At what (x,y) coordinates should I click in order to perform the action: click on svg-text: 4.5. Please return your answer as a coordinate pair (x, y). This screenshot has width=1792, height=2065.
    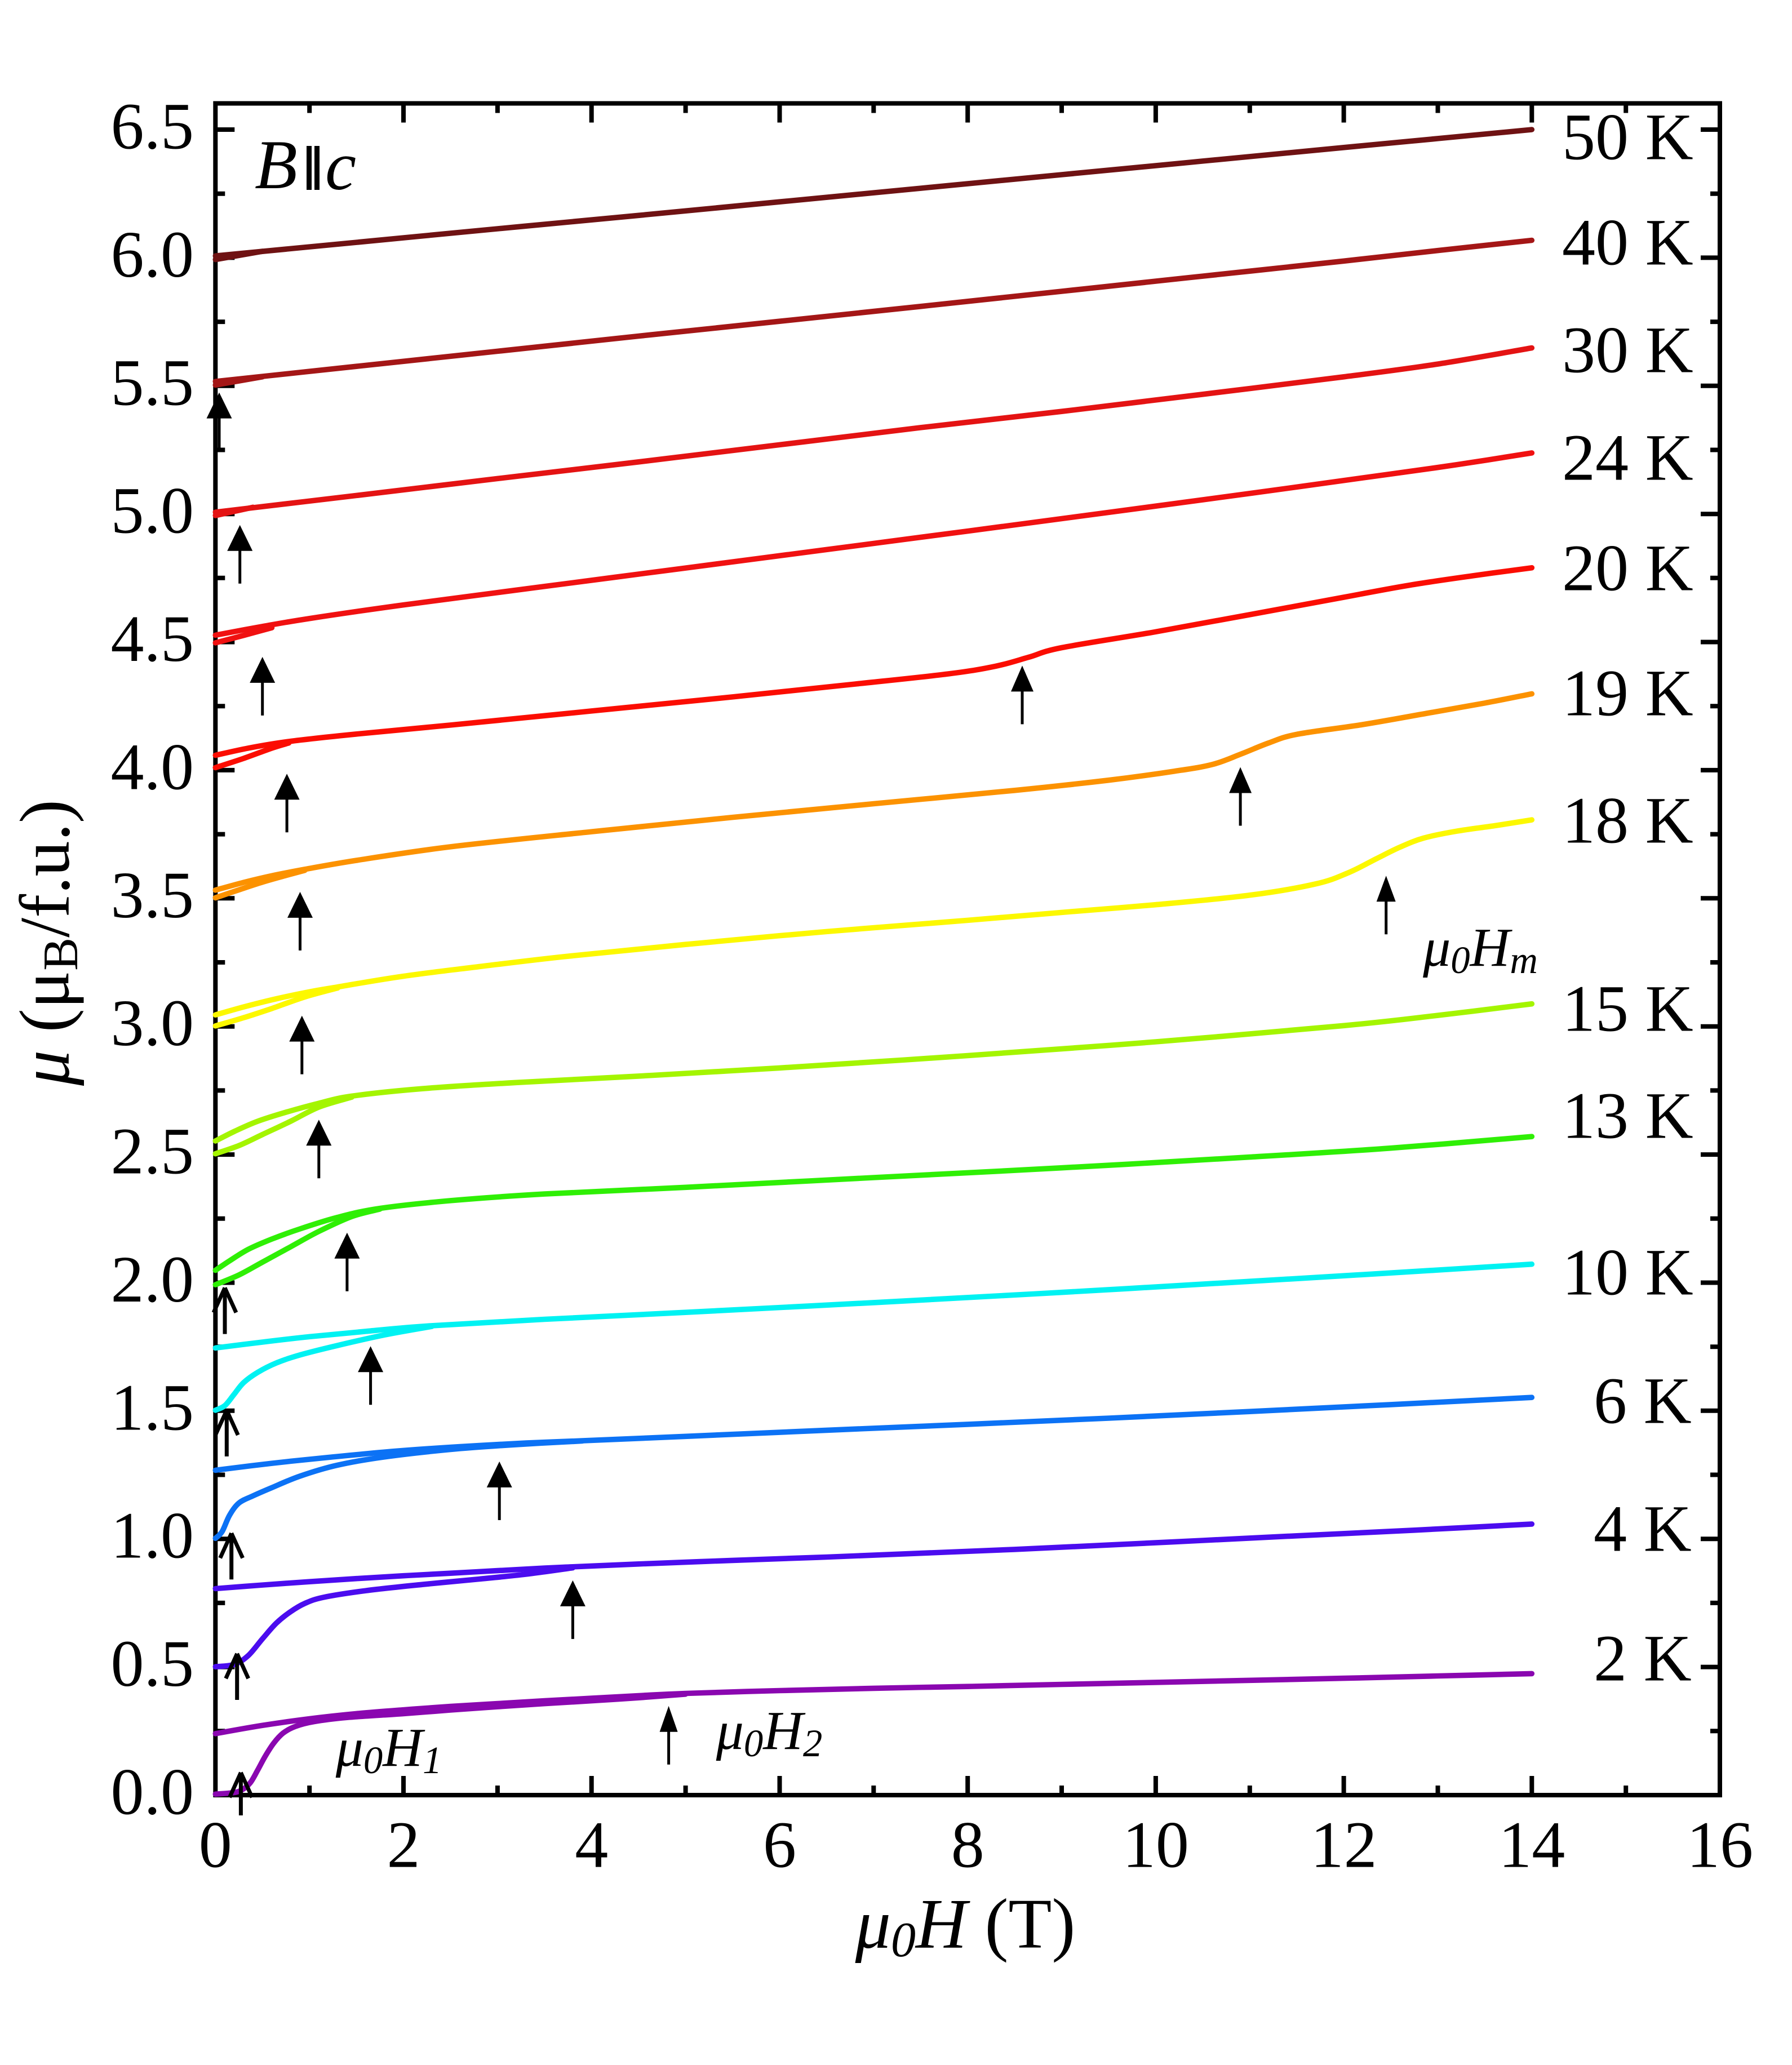
    Looking at the image, I should click on (152, 639).